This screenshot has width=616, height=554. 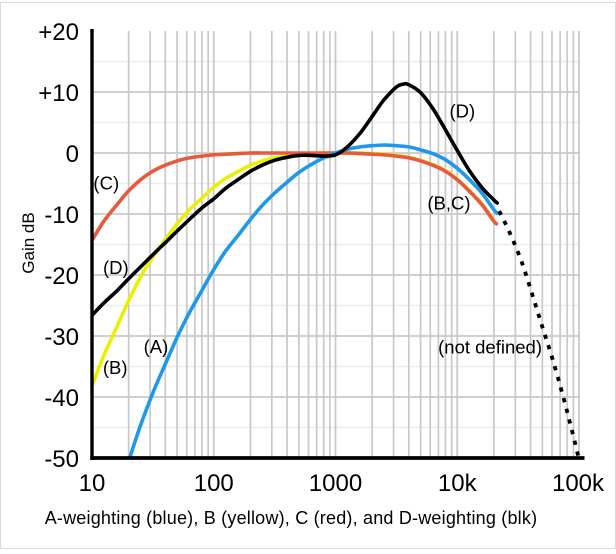 What do you see at coordinates (448, 203) in the screenshot?
I see `curve-annotation: (B,C)` at bounding box center [448, 203].